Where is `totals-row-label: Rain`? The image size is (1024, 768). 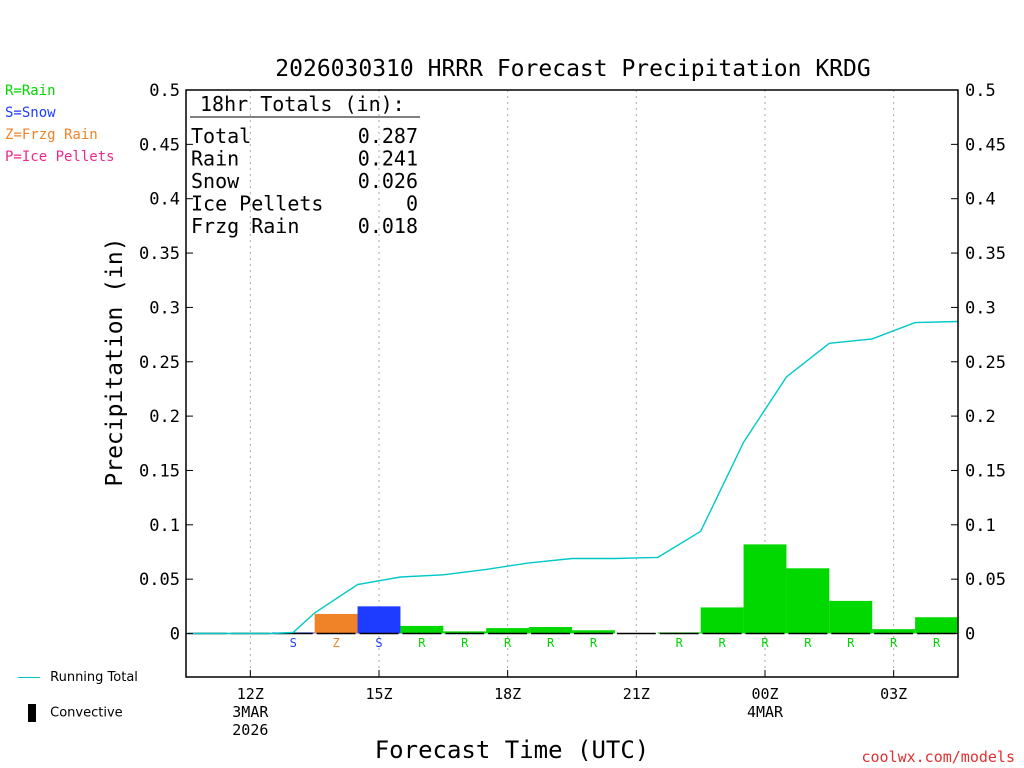
totals-row-label: Rain is located at coordinates (215, 159).